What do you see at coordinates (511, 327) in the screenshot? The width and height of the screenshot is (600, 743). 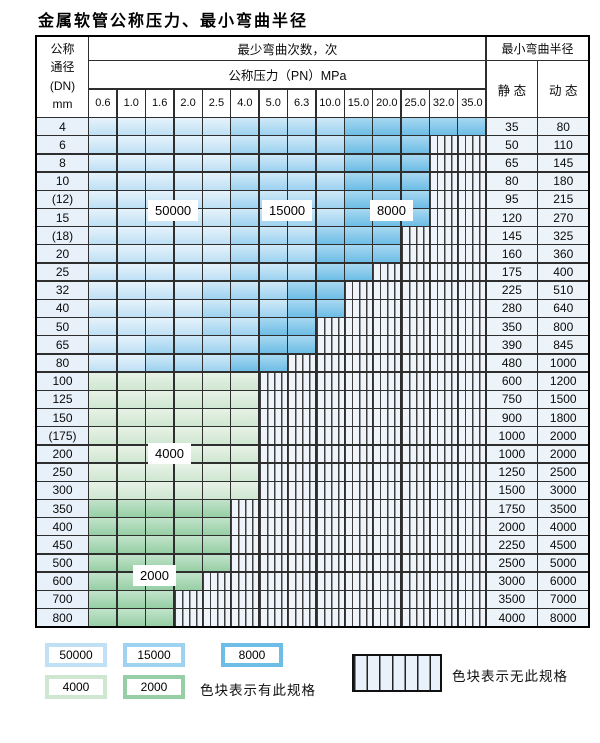 I see `static-radius-value: 350` at bounding box center [511, 327].